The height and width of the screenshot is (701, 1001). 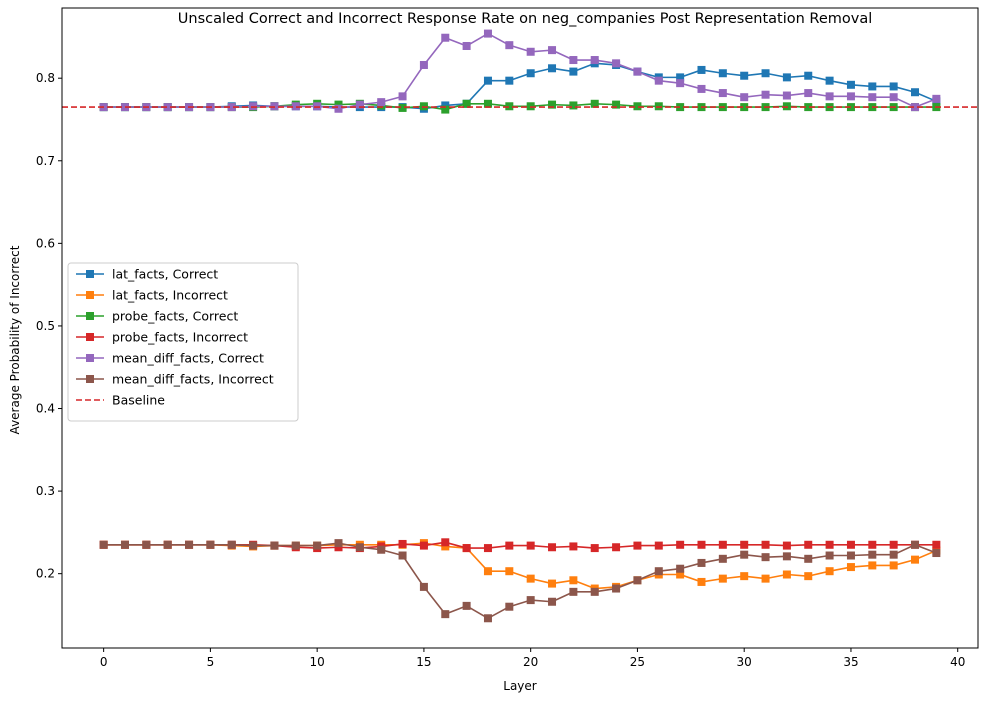 I want to click on legend-entry: probe_facts, Incorrect, so click(x=162, y=337).